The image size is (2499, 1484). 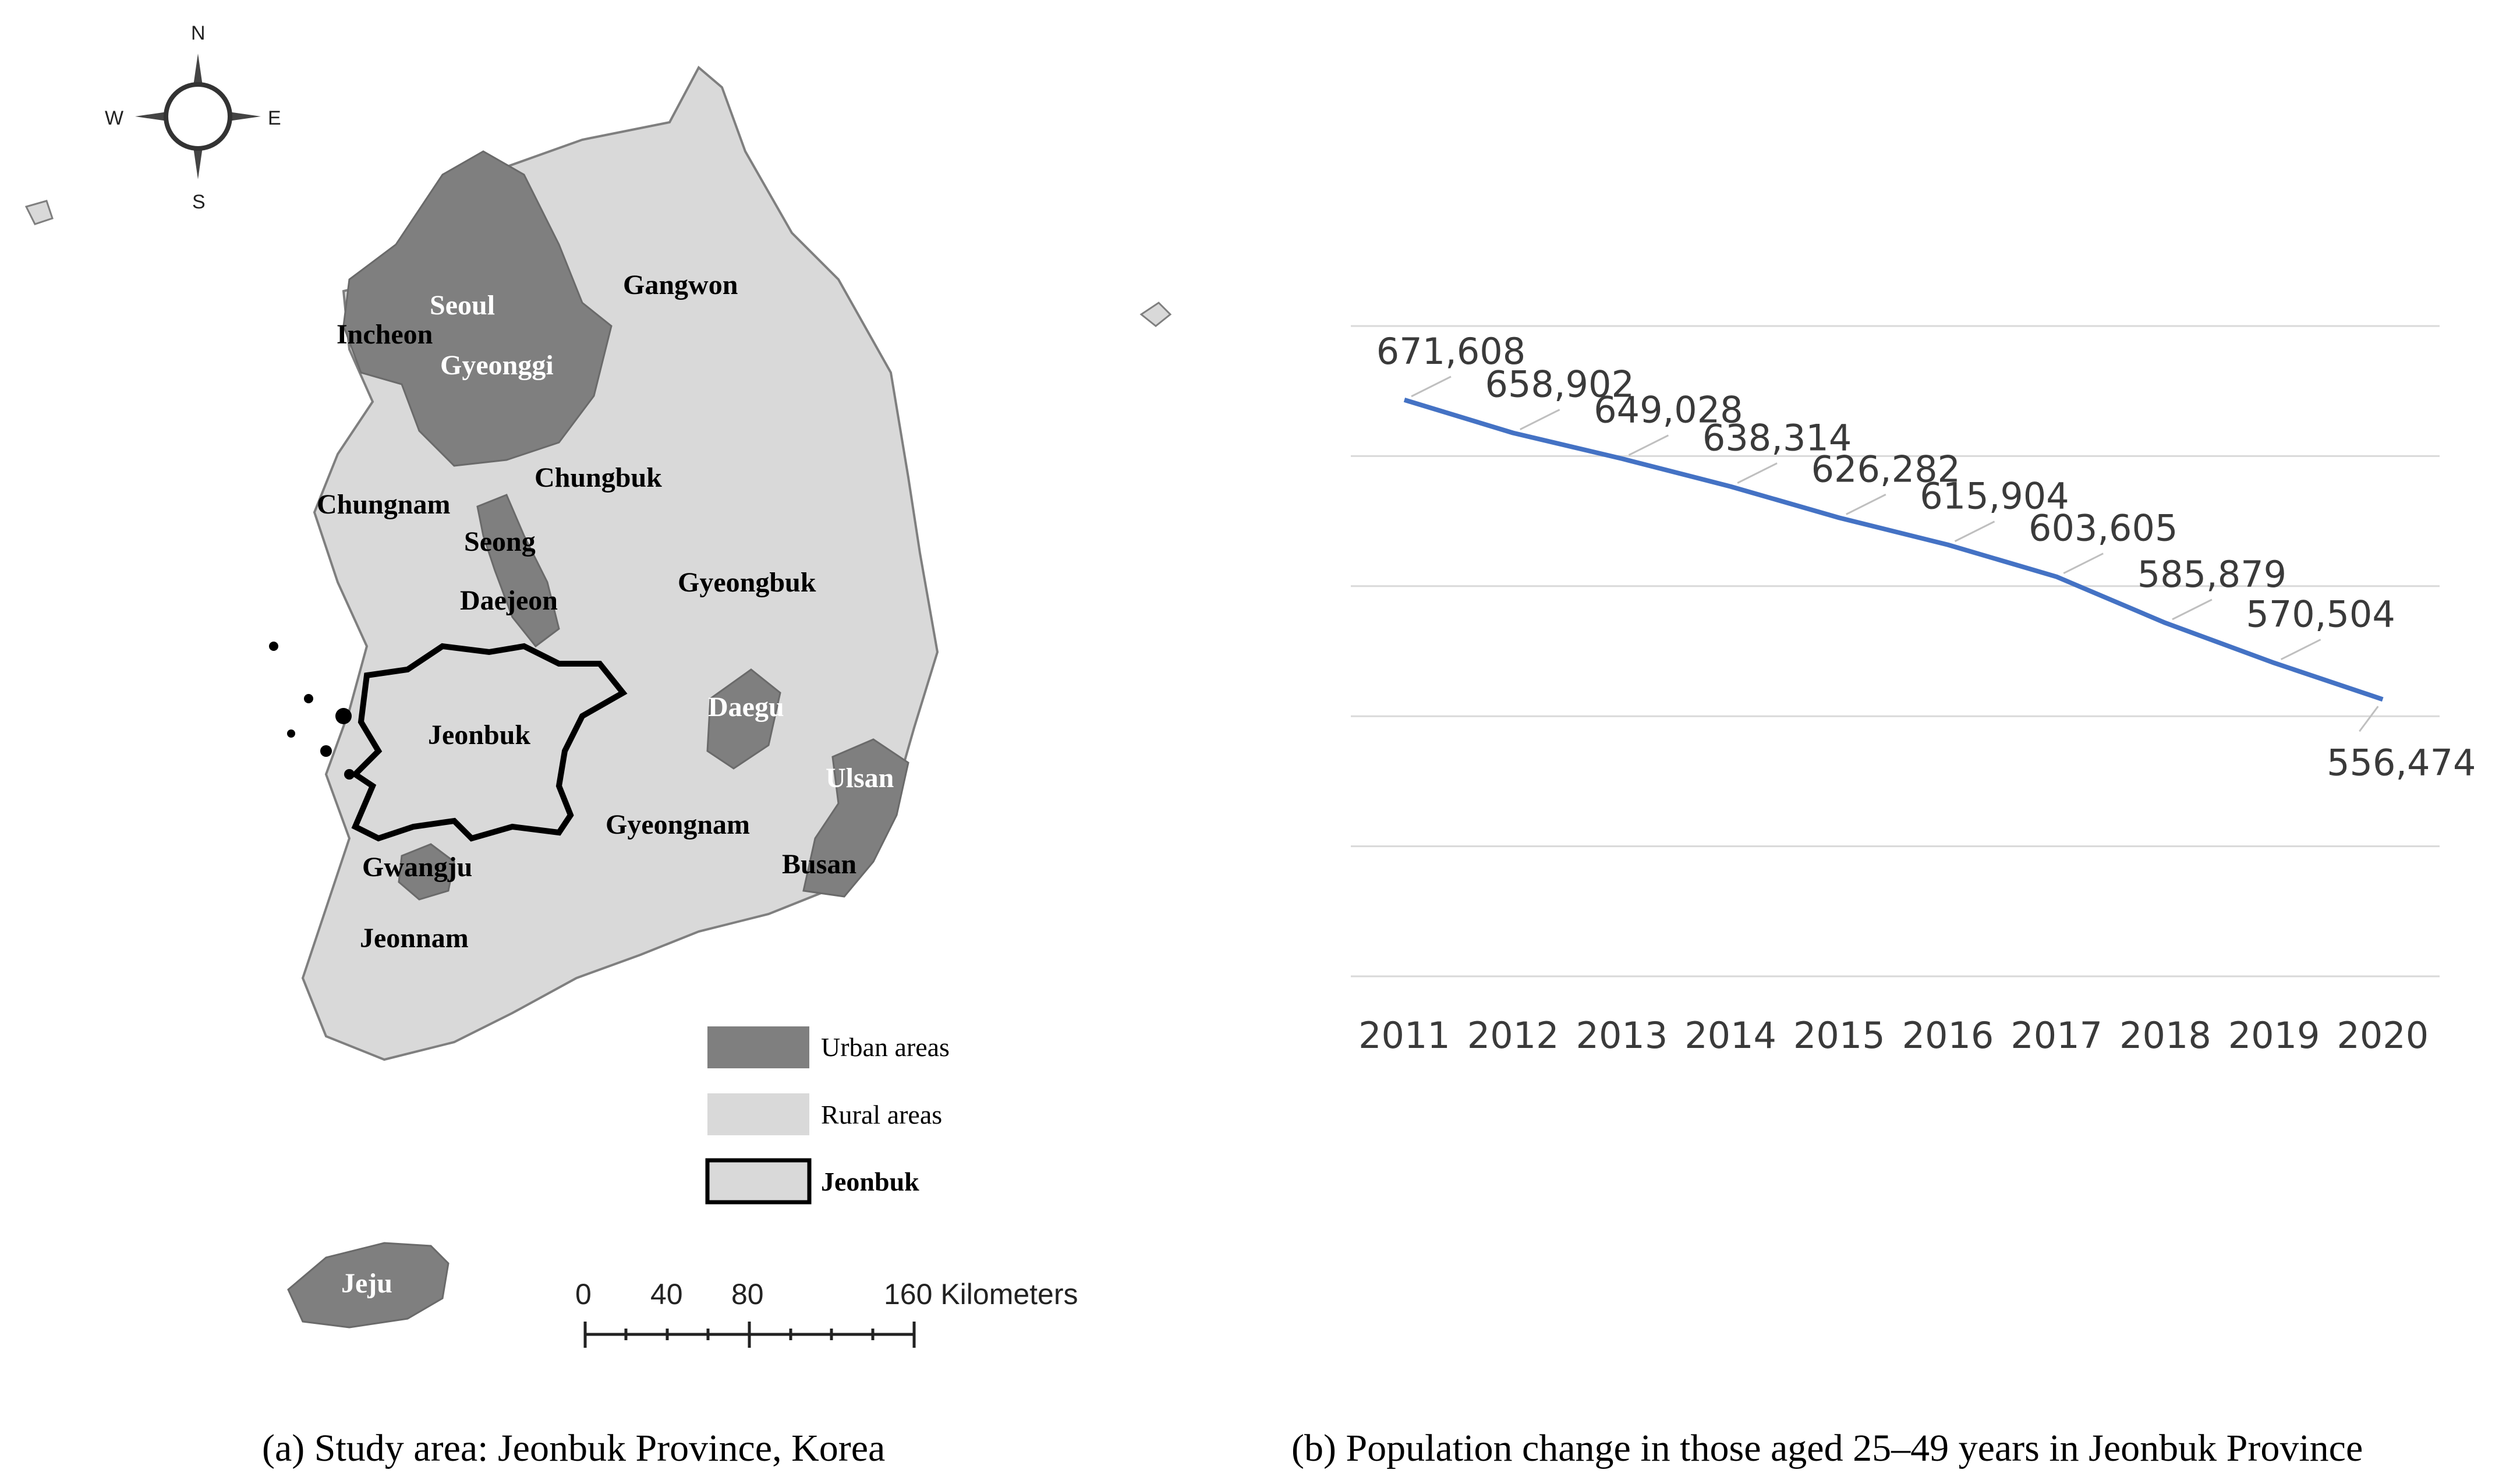 I want to click on label-gwangju: Gwangju, so click(x=417, y=867).